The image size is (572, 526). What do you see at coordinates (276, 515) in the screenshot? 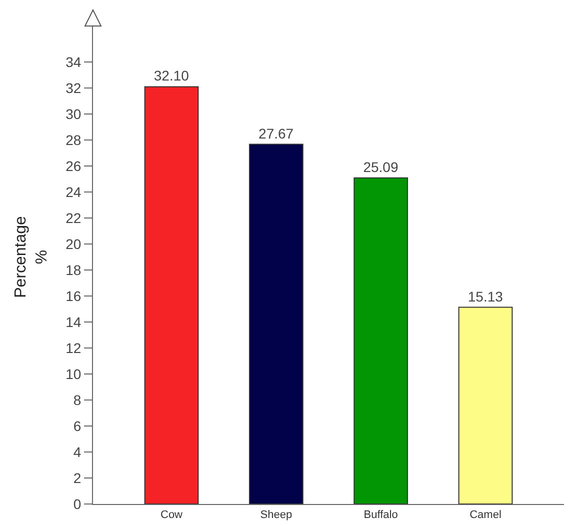
I see `x-tick-label: Sheep` at bounding box center [276, 515].